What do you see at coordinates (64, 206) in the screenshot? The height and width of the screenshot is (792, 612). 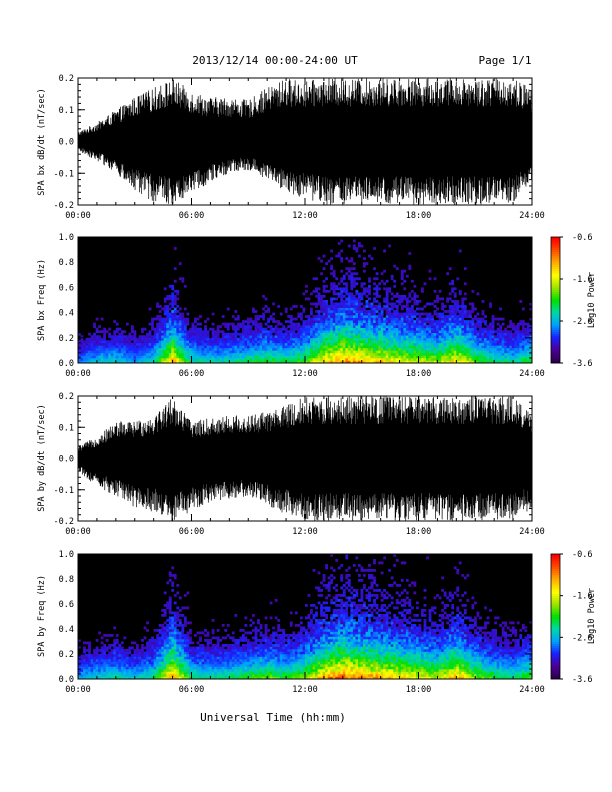 I see `y-tick-label: -0.2` at bounding box center [64, 206].